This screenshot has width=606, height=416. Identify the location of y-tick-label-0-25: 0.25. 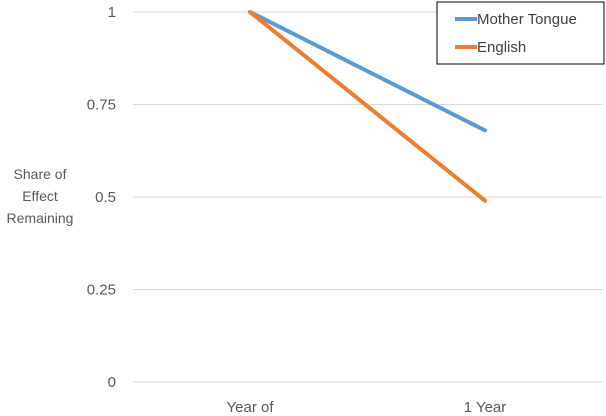
(101, 290).